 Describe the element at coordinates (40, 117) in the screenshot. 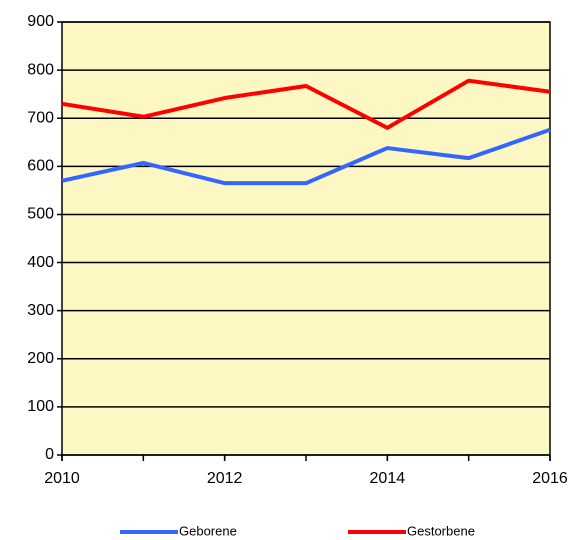

I see `y-tick-label: 700` at that location.